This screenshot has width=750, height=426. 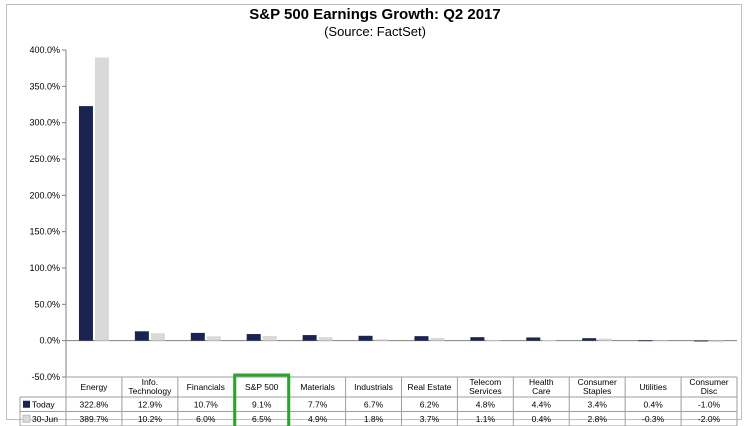 I want to click on category-label: Staples, so click(x=597, y=391).